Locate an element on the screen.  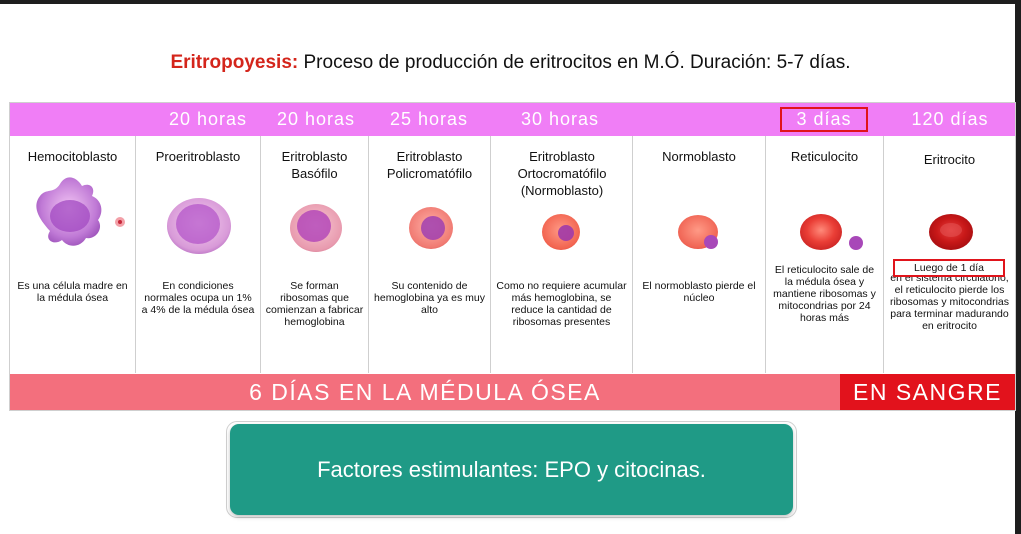
duration-proeritroblasto: 20 horas is located at coordinates (208, 119).